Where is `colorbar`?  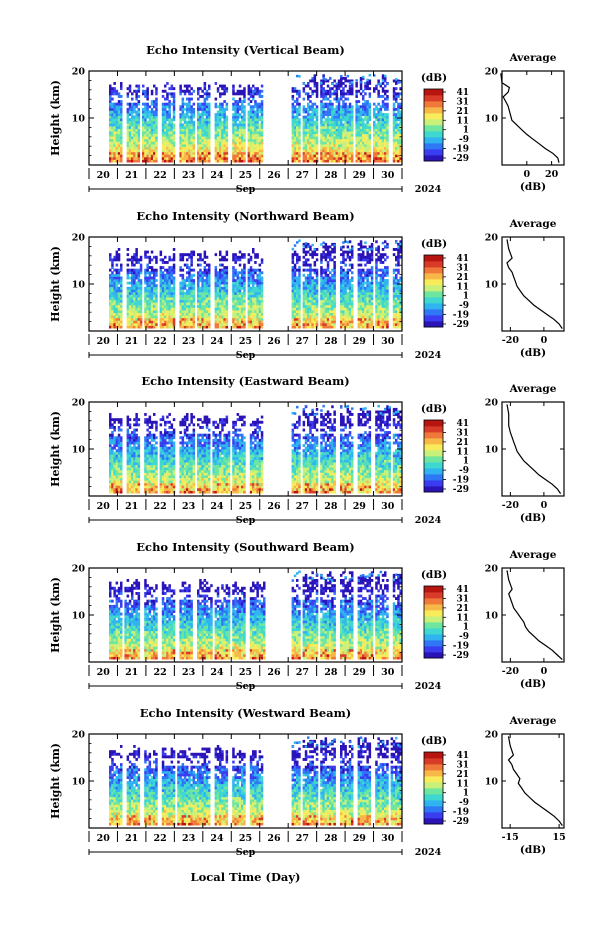 colorbar is located at coordinates (435, 788).